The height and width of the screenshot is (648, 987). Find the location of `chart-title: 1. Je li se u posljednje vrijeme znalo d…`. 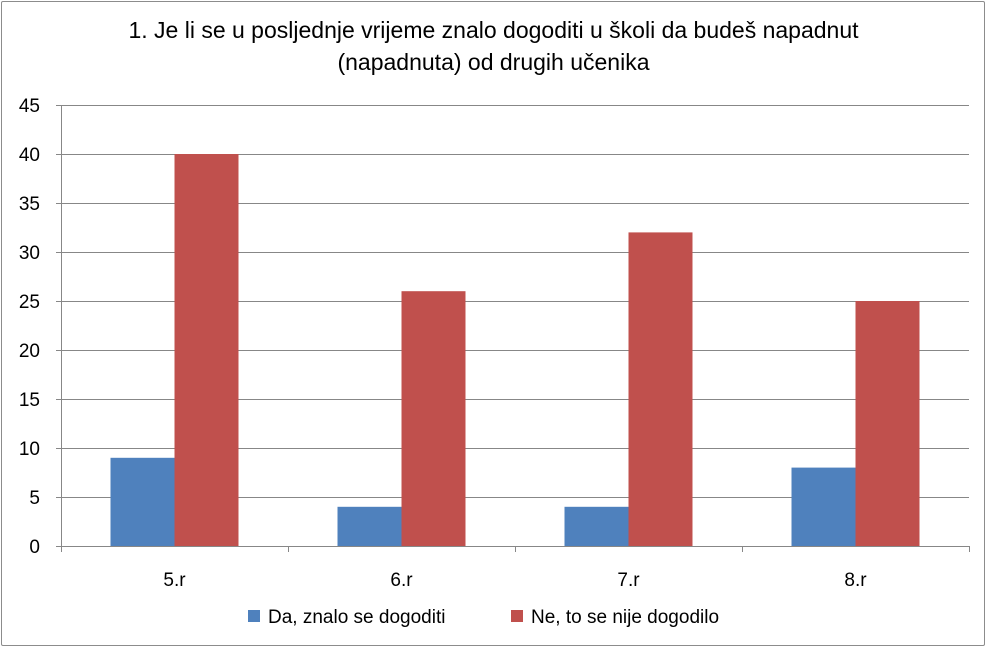

chart-title: 1. Je li se u posljednje vrijeme znalo d… is located at coordinates (493, 46).